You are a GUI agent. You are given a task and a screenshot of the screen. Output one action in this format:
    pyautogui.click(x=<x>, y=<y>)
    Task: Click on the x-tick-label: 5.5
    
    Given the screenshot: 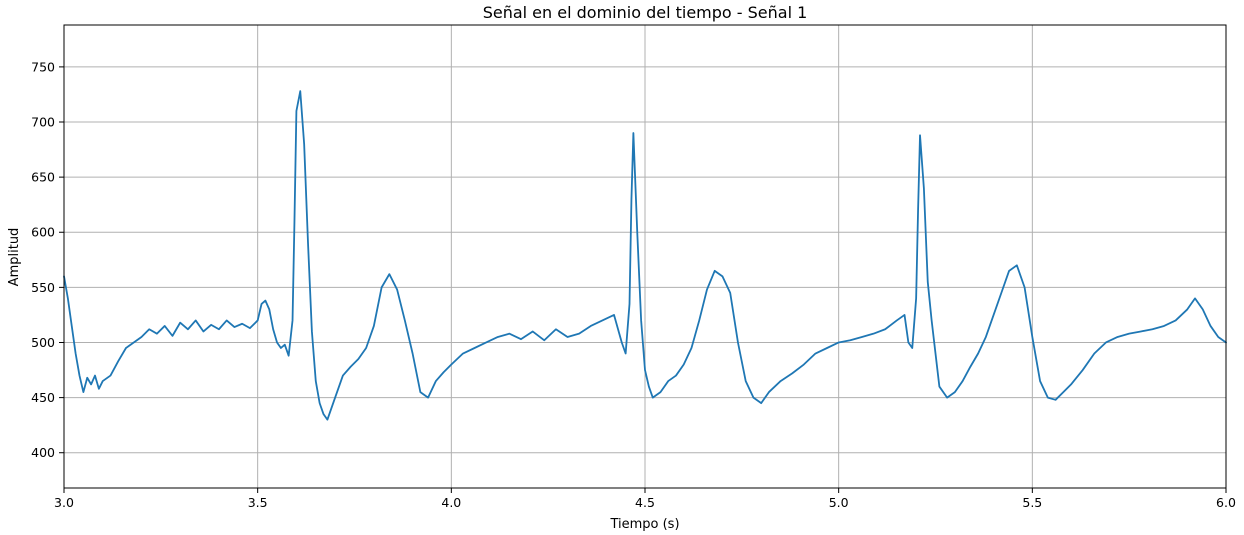 What is the action you would take?
    pyautogui.click(x=1032, y=502)
    